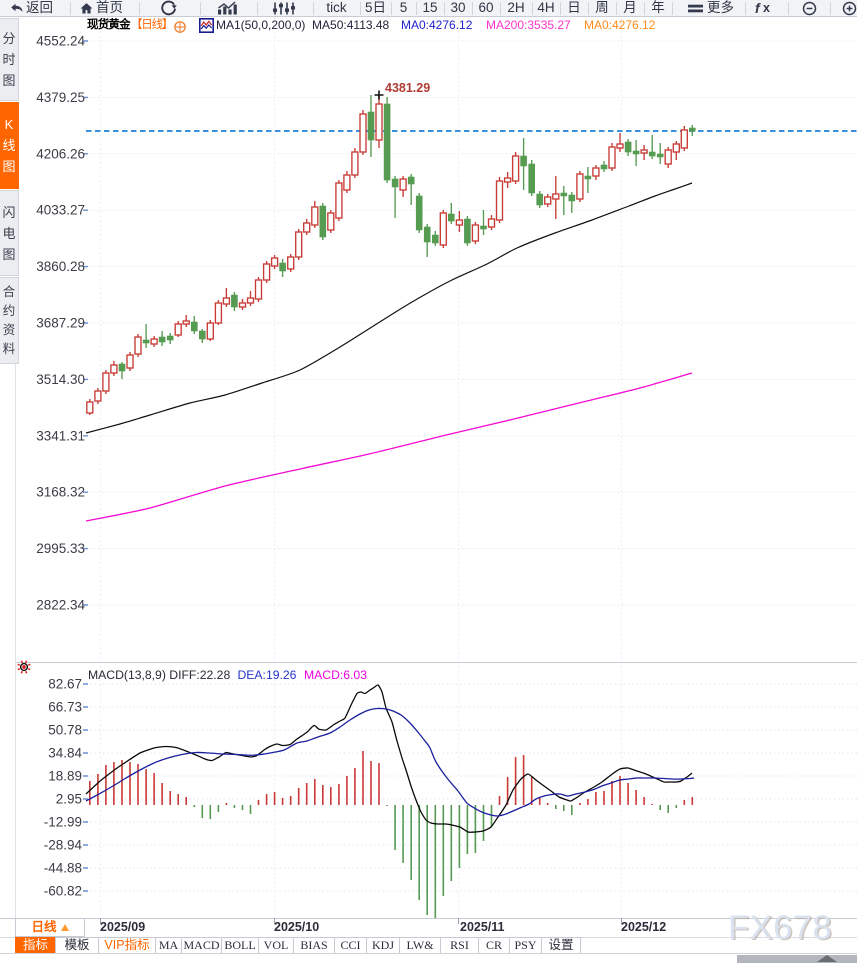 The image size is (857, 963). I want to click on svg-text: 3687.29, so click(60, 323).